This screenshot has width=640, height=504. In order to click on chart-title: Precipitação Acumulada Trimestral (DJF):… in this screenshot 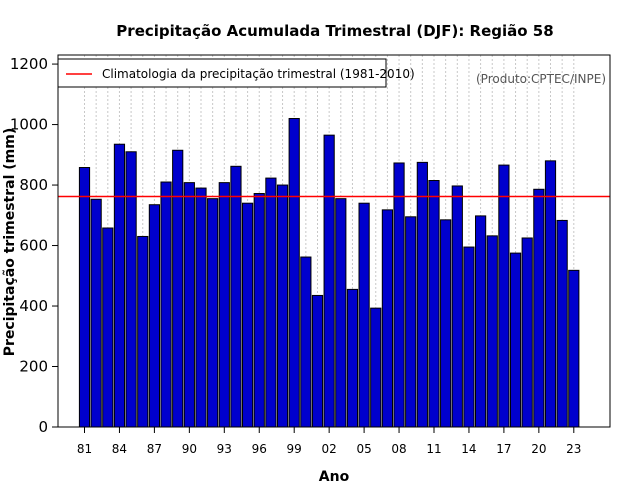, I will do `click(334, 31)`.